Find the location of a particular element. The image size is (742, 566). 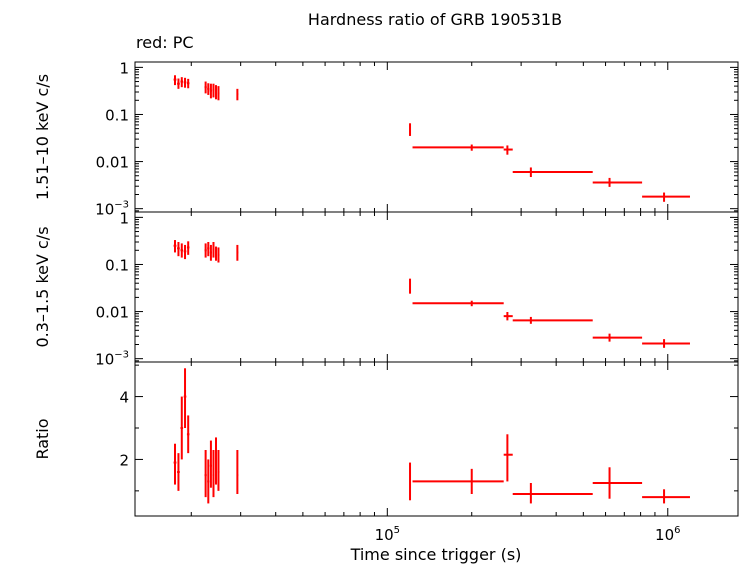

y-tick-label: 2 is located at coordinates (124, 460).